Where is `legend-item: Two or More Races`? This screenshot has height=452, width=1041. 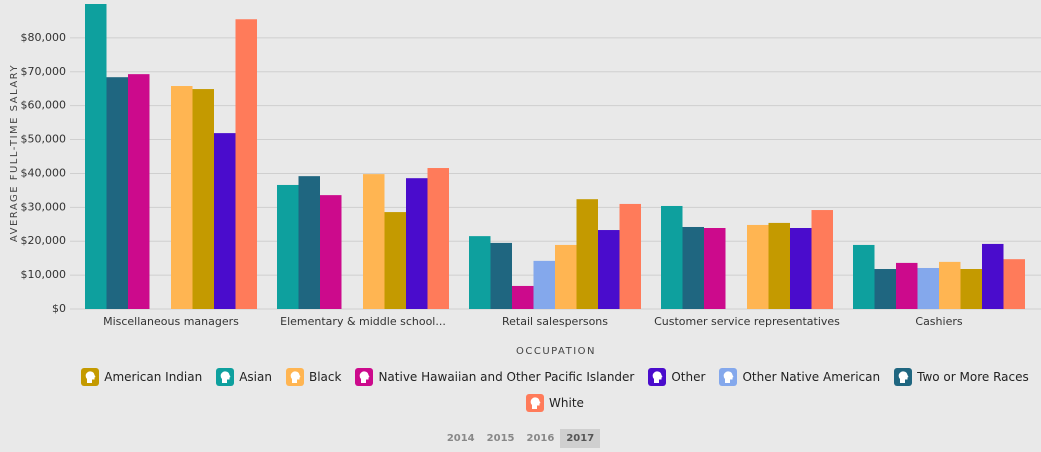
legend-item: Two or More Races is located at coordinates (961, 377).